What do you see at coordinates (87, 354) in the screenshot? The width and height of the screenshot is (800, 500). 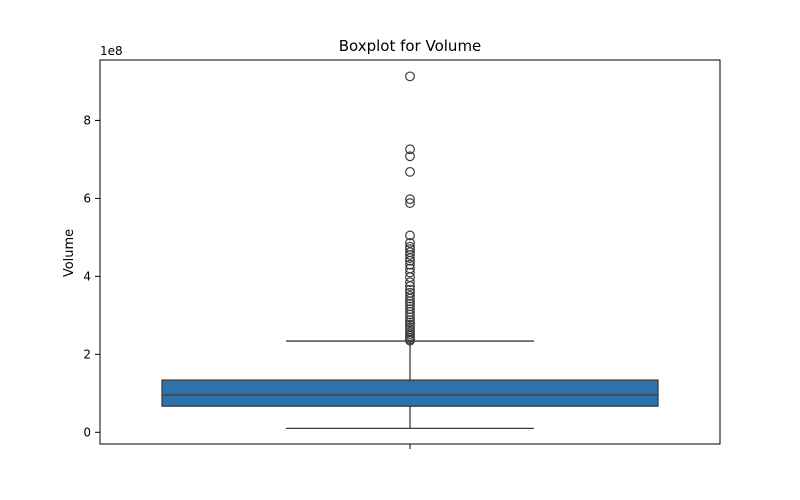 I see `y-tick-label-2: 2` at bounding box center [87, 354].